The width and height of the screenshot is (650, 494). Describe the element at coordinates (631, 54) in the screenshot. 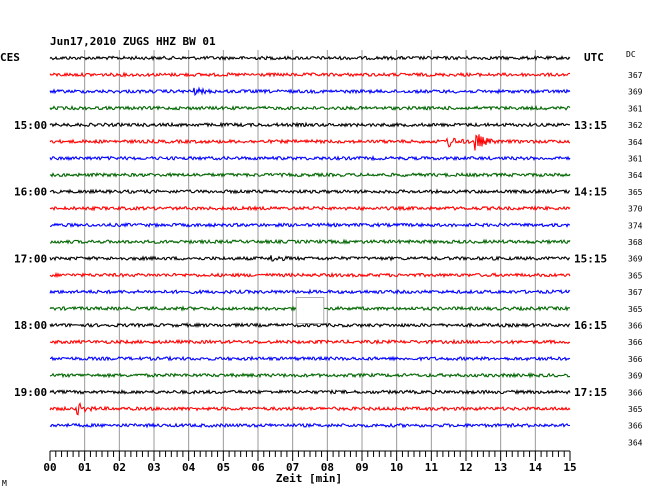

I see `dc-column-title: DC` at that location.